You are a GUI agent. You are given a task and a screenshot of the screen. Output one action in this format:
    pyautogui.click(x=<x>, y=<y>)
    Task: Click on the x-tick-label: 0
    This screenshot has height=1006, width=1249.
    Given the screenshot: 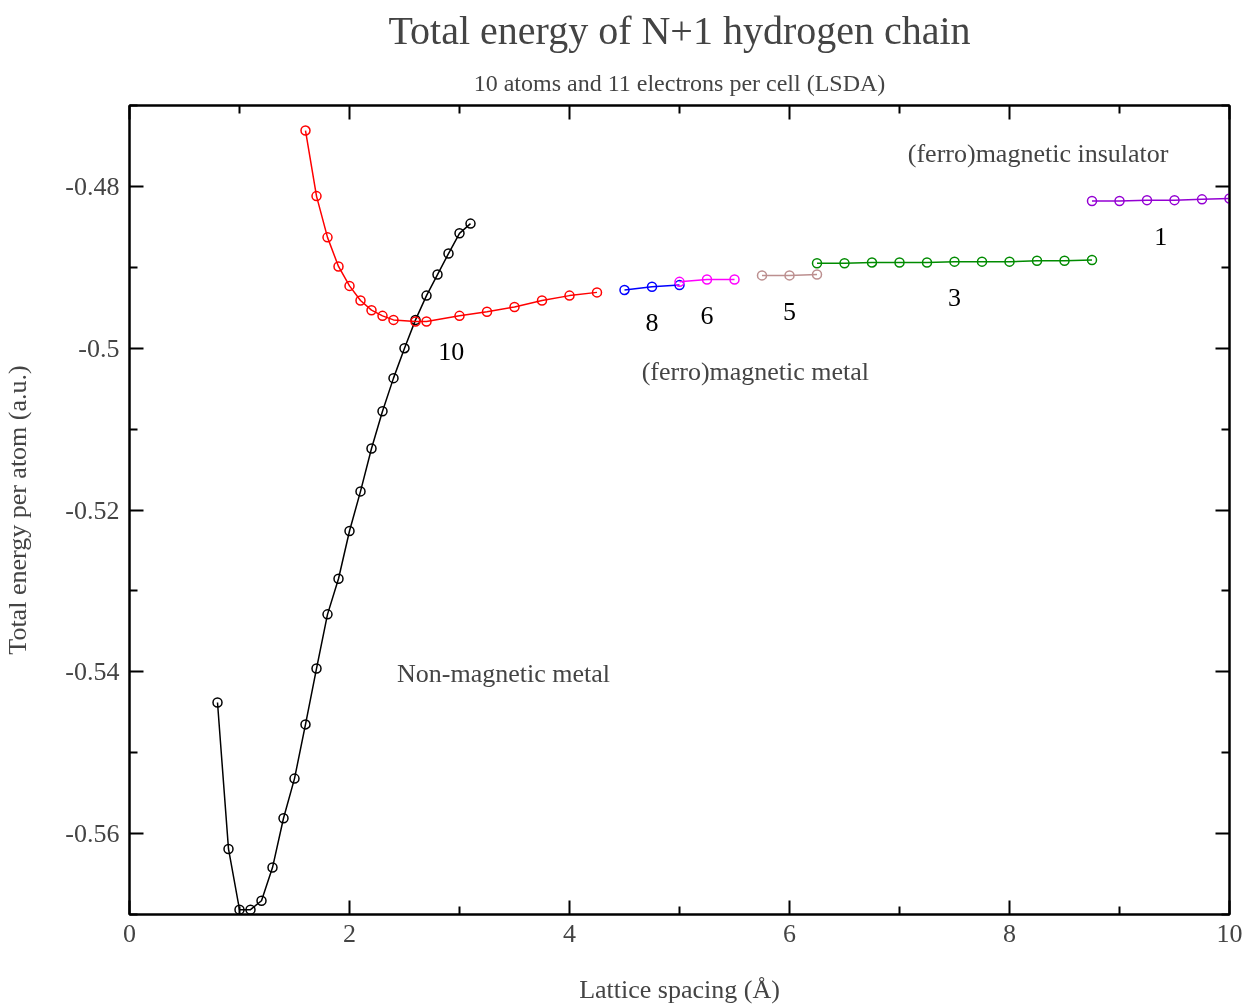 What is the action you would take?
    pyautogui.click(x=129, y=933)
    